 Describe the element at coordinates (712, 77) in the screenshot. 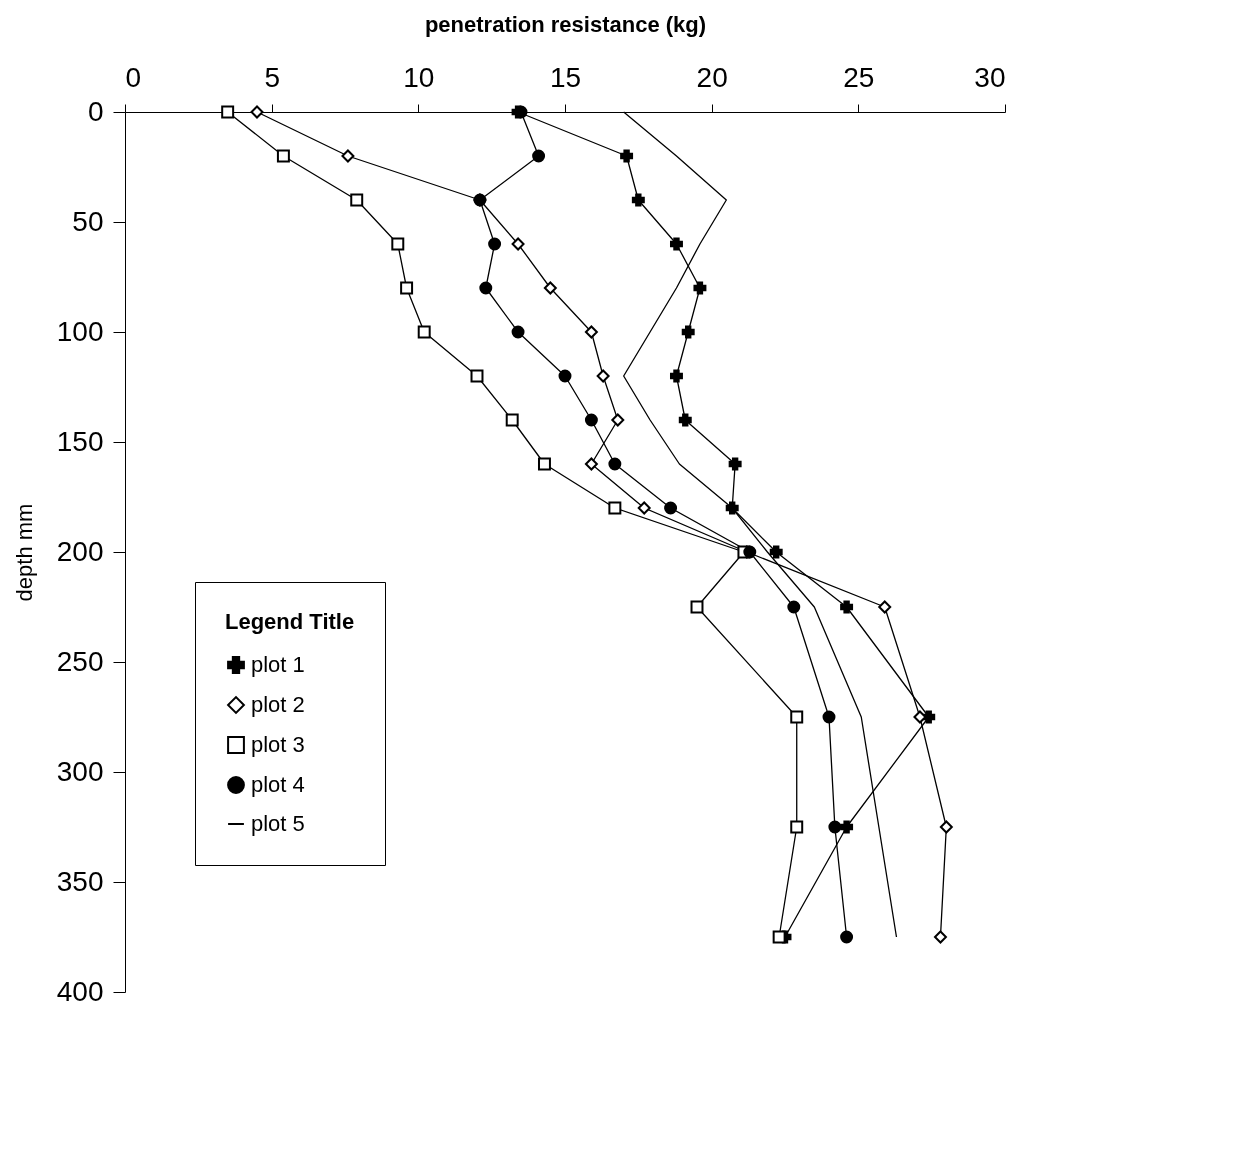

I see `x-tick-label: 20` at that location.